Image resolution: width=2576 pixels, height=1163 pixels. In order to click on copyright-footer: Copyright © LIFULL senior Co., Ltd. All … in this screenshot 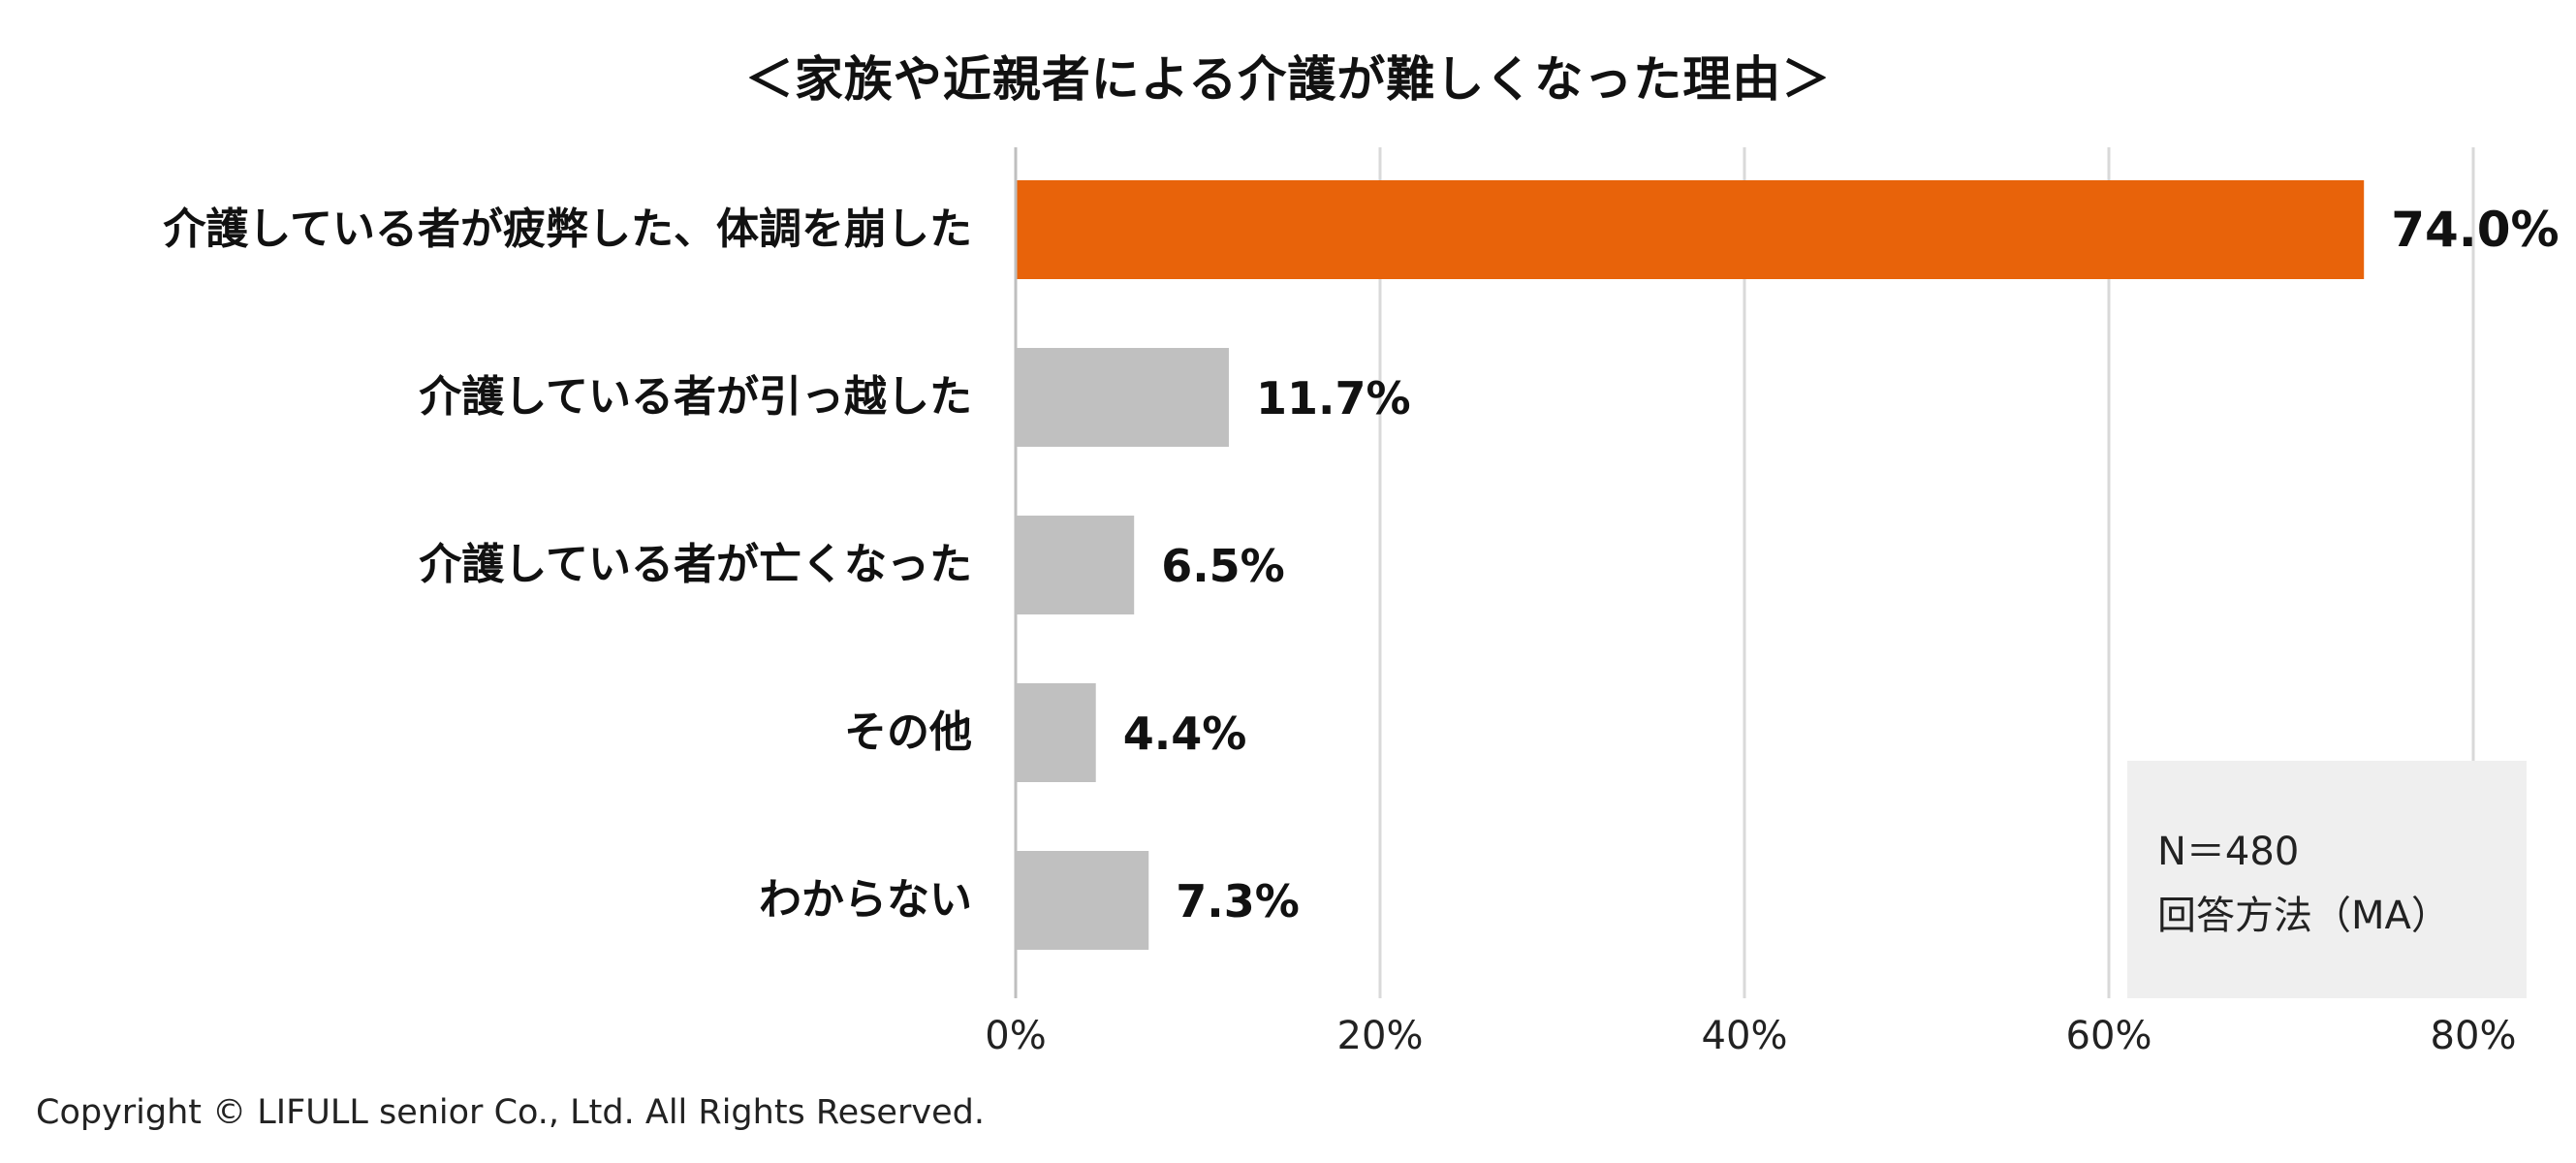, I will do `click(510, 1112)`.